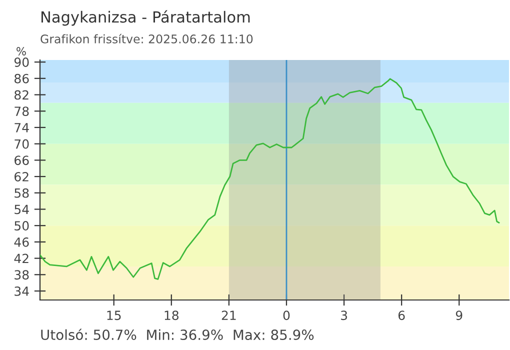 The height and width of the screenshot is (350, 510). Describe the element at coordinates (21, 242) in the screenshot. I see `y-tick-label: 46` at that location.